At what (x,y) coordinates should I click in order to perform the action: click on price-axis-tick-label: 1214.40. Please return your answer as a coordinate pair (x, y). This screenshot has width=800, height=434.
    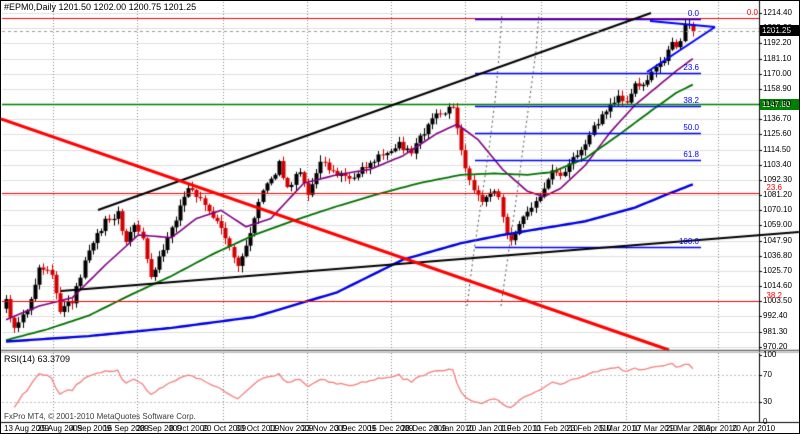
    Looking at the image, I should click on (777, 12).